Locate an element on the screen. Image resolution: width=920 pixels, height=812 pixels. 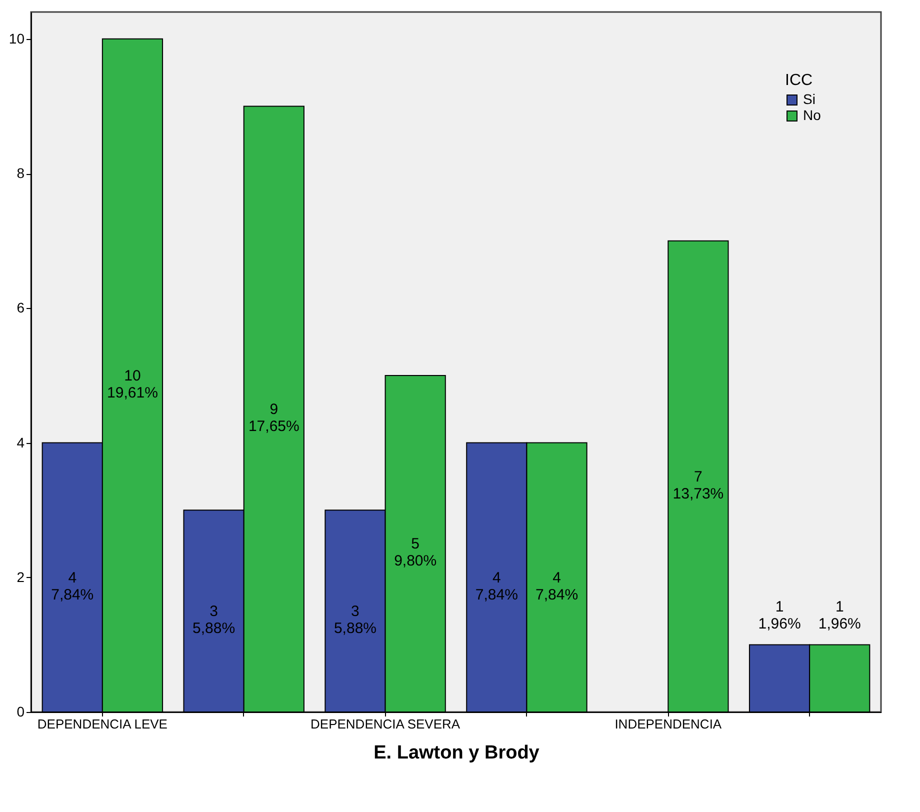
x-tick-label: DEPENDENCIA LEVE is located at coordinates (102, 724).